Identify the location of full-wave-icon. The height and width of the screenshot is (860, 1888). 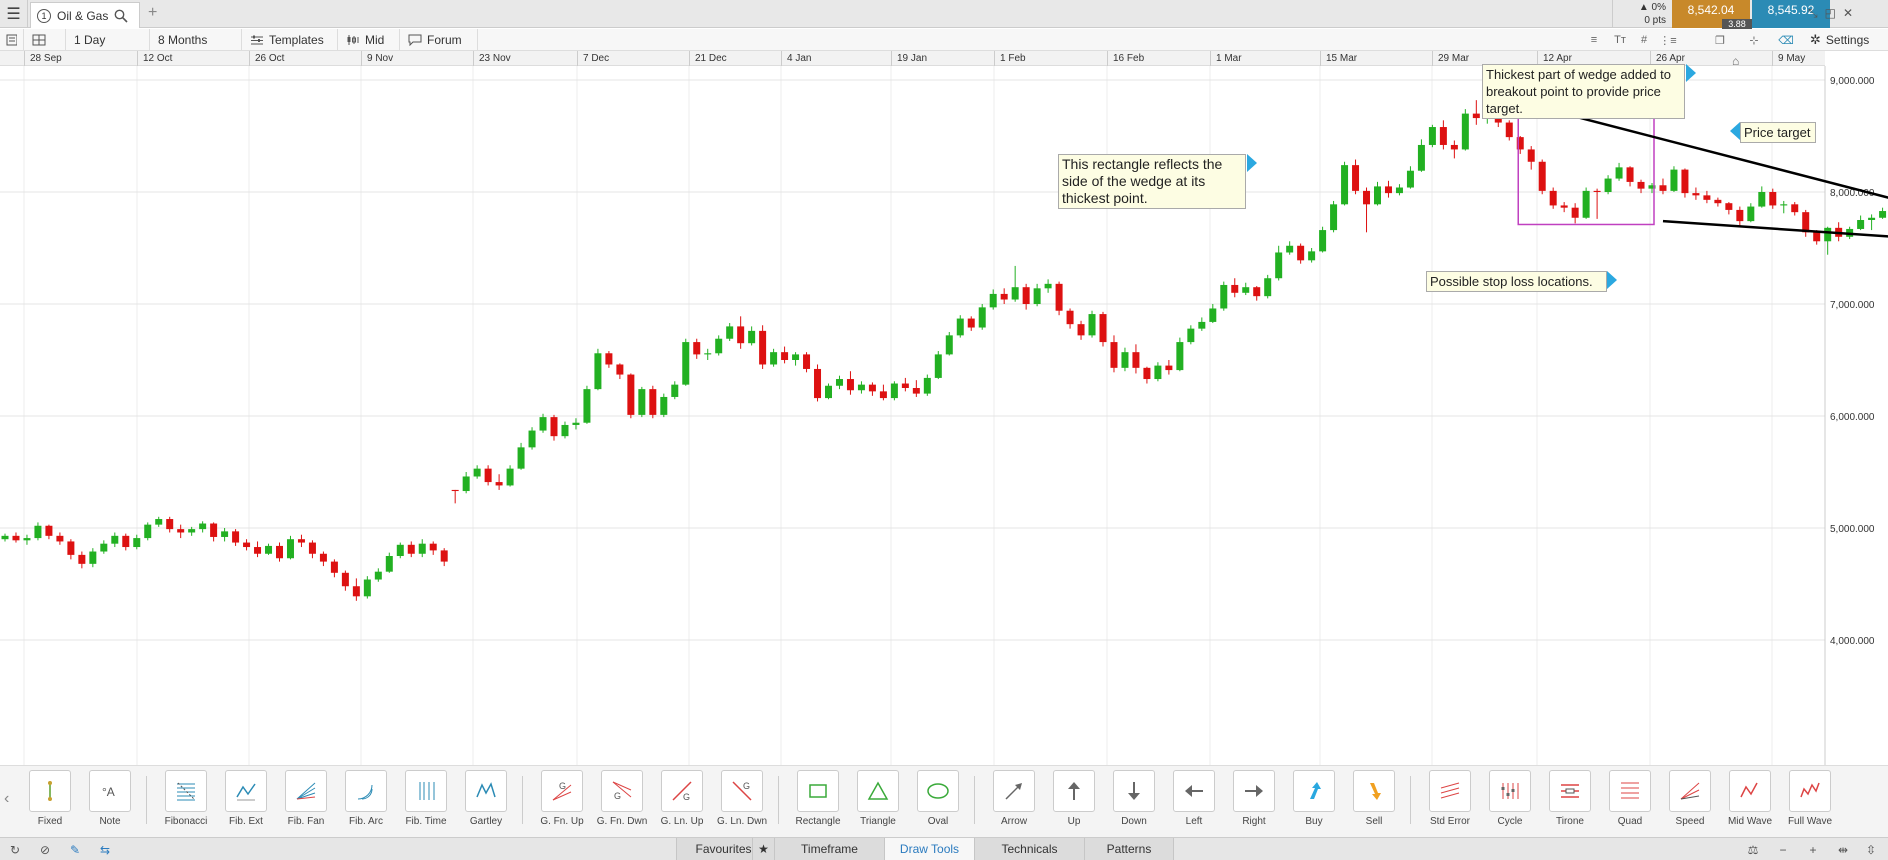
(1810, 791).